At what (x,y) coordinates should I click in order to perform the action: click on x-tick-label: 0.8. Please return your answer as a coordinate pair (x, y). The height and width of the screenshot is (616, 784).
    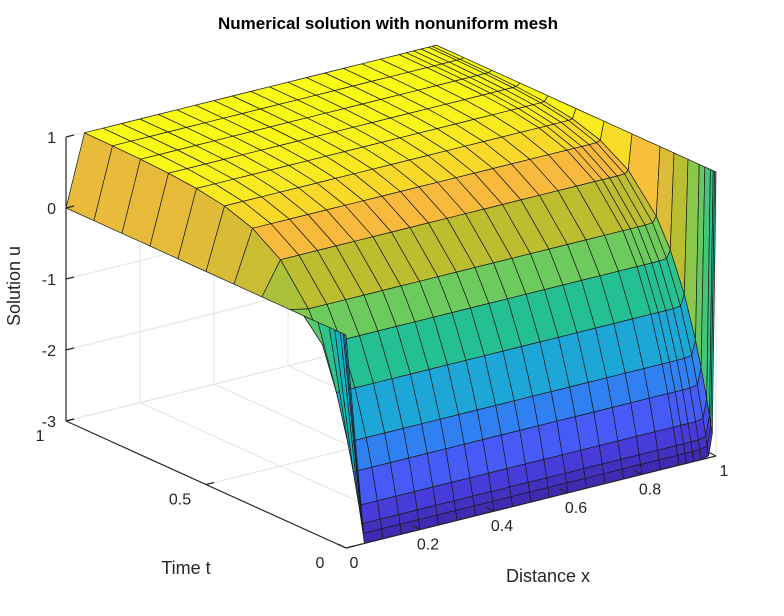
    Looking at the image, I should click on (650, 489).